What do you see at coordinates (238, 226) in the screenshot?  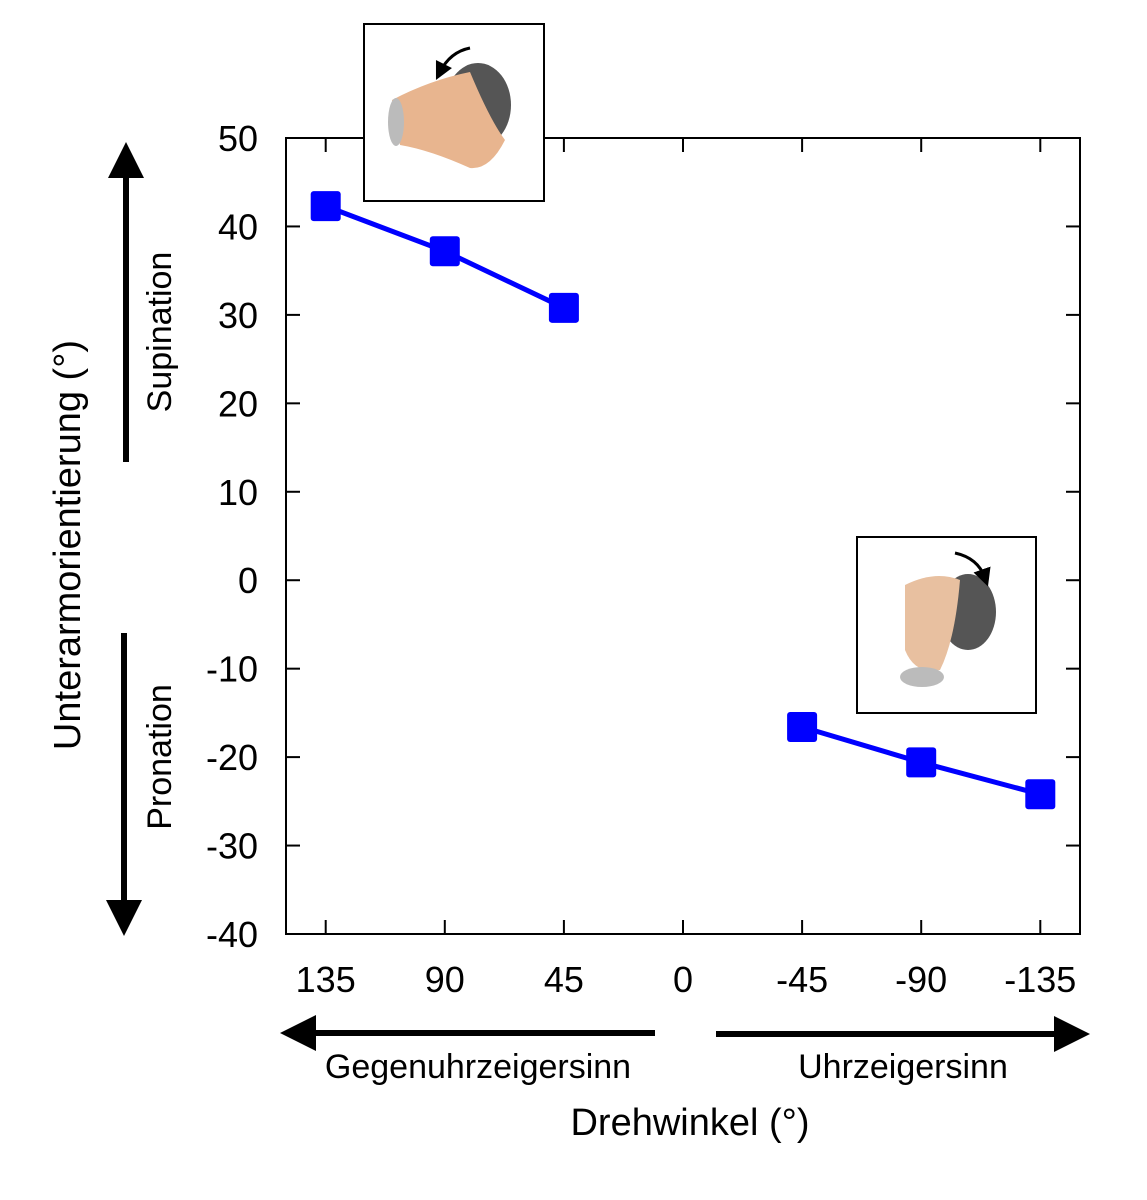 I see `y-tick-label: 40` at bounding box center [238, 226].